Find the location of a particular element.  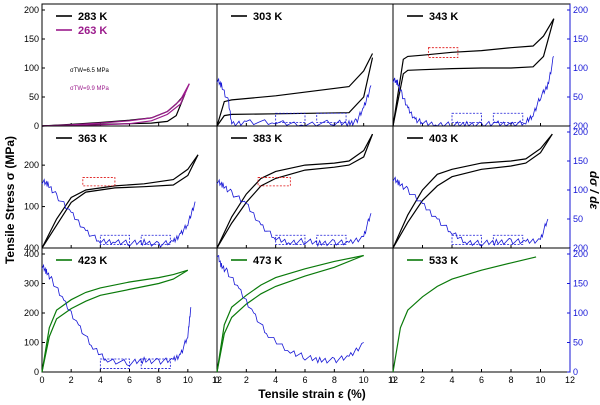

panel-363-k: 400 100 200 363 K is located at coordinates (121, 189).